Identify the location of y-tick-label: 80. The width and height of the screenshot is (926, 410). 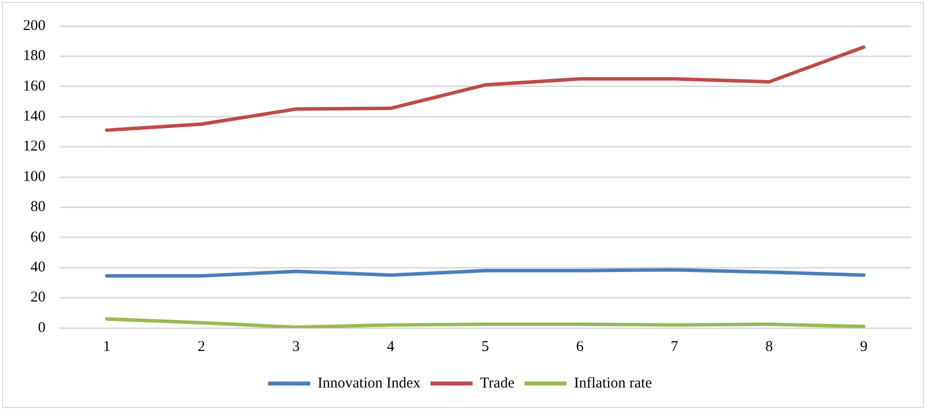
(38, 207).